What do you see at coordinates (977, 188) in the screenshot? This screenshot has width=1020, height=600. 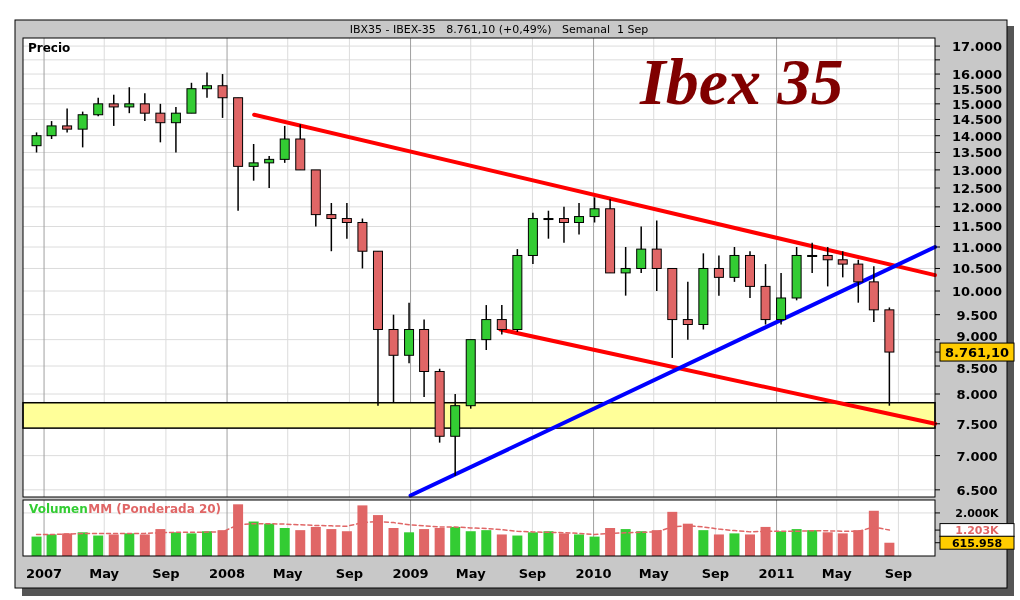 I see `y-tick-label: 12.500` at bounding box center [977, 188].